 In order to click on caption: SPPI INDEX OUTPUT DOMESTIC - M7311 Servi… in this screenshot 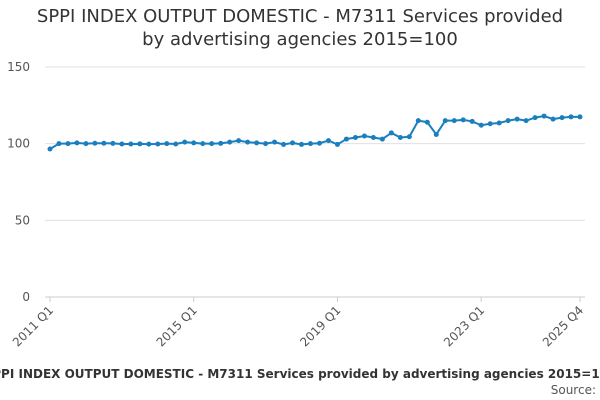, I will do `click(300, 374)`.